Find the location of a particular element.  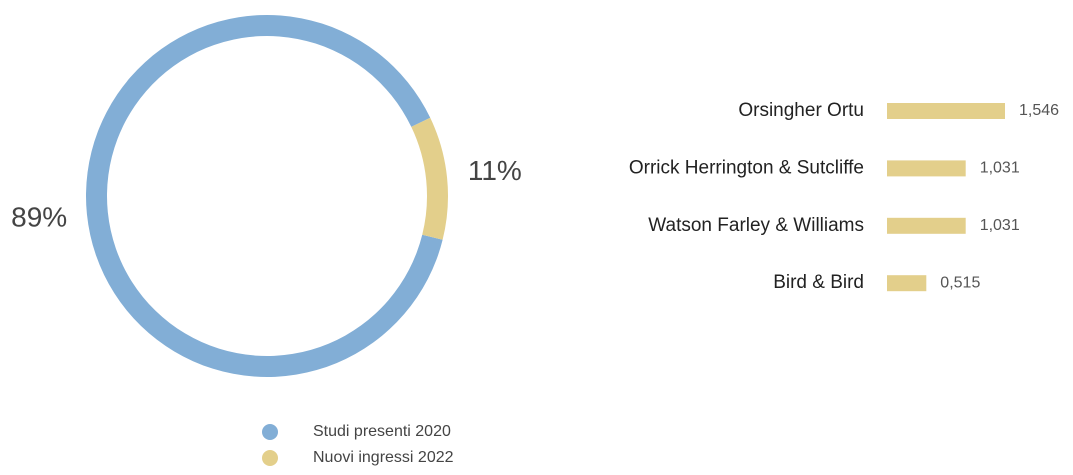

data-label: 89% is located at coordinates (39, 217).